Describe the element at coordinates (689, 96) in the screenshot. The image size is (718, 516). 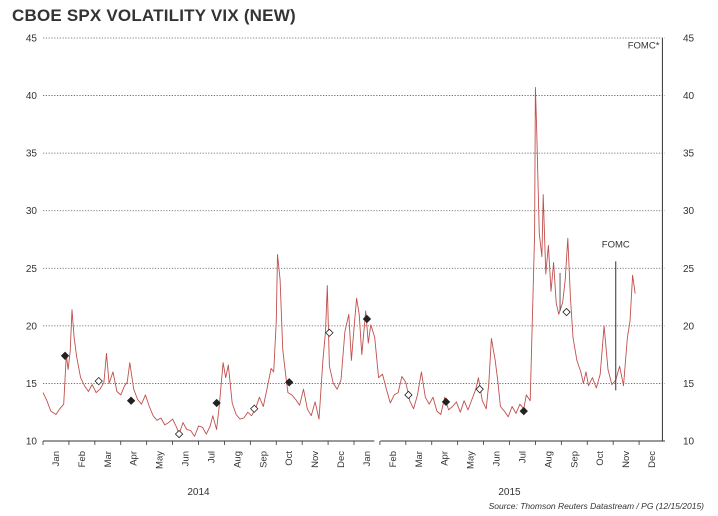
I see `y-tick-label-right: 40` at that location.